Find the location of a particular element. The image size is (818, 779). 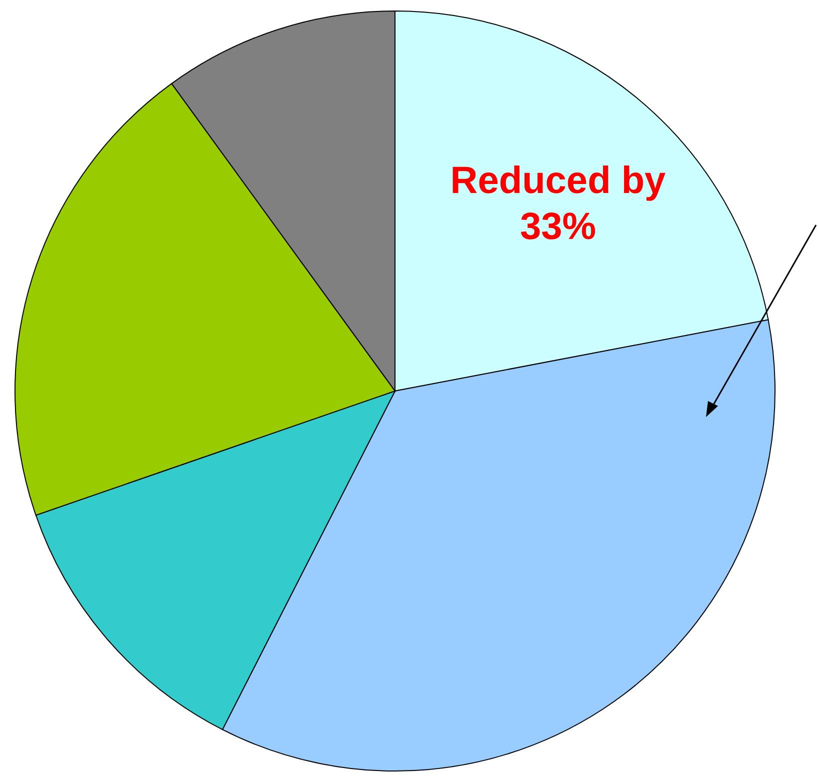

text: Reduced by 33% is located at coordinates (558, 204).